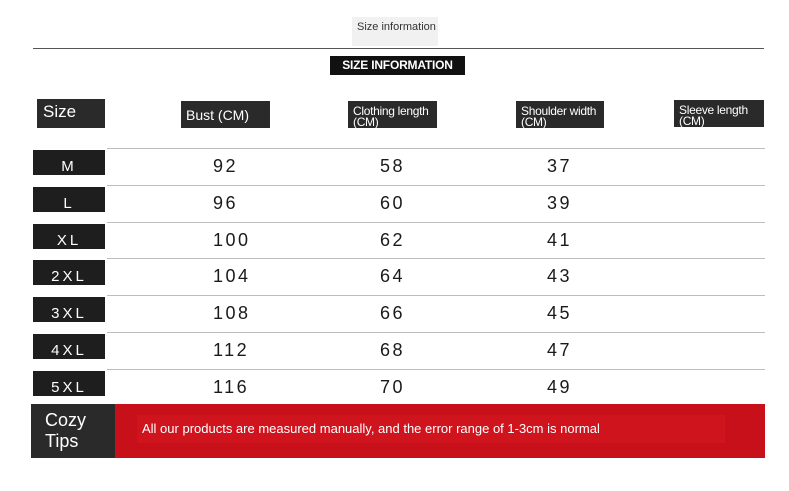  What do you see at coordinates (560, 114) in the screenshot?
I see `header-shoulder-width: Shoulder width (CM)` at bounding box center [560, 114].